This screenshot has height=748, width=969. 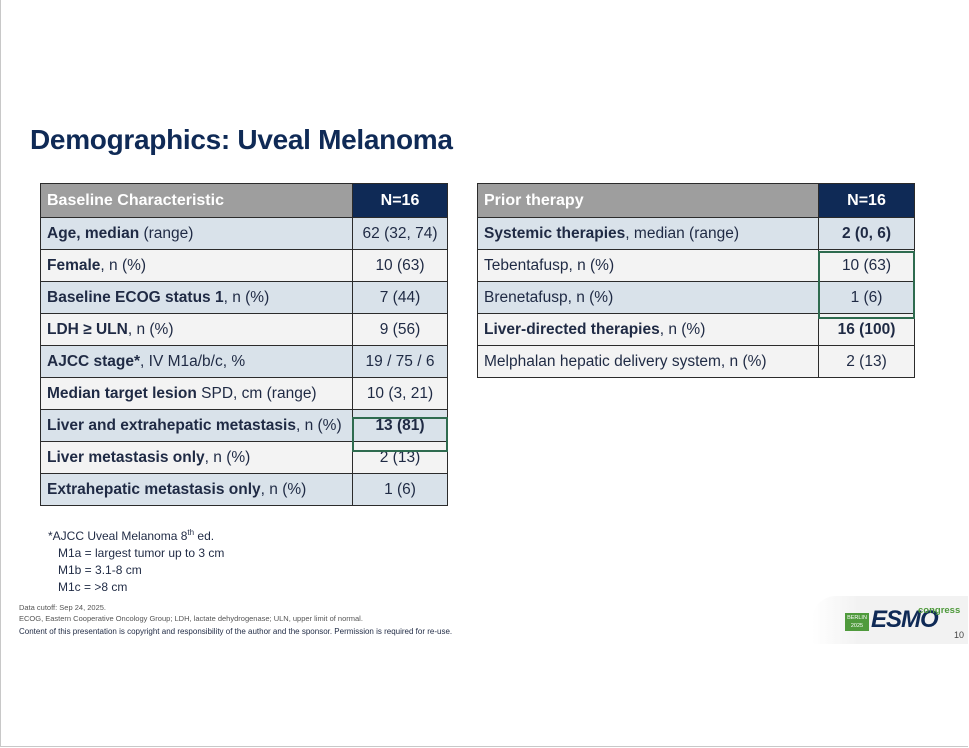 What do you see at coordinates (196, 361) in the screenshot?
I see `row-label: AJCC stage*, IV M1a/b/c, %` at bounding box center [196, 361].